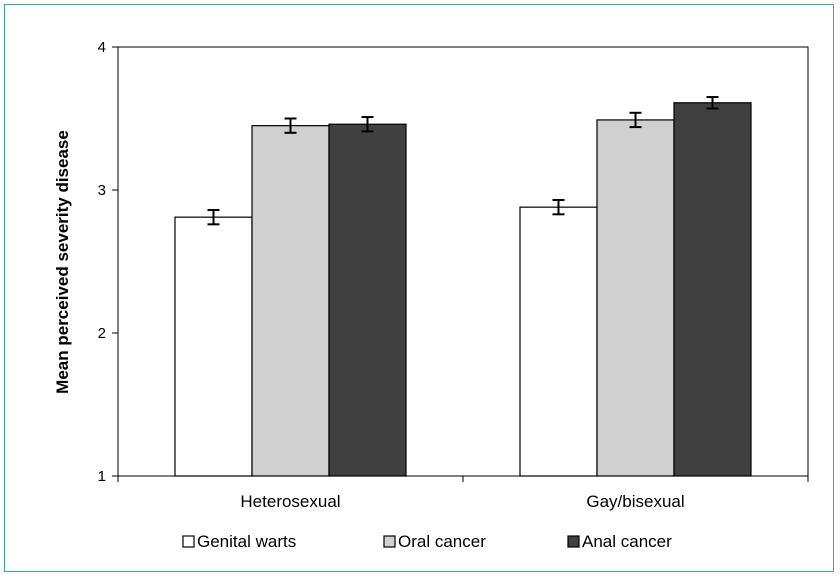 Image resolution: width=840 pixels, height=578 pixels. Describe the element at coordinates (102, 47) in the screenshot. I see `y-tick-label: 4` at that location.